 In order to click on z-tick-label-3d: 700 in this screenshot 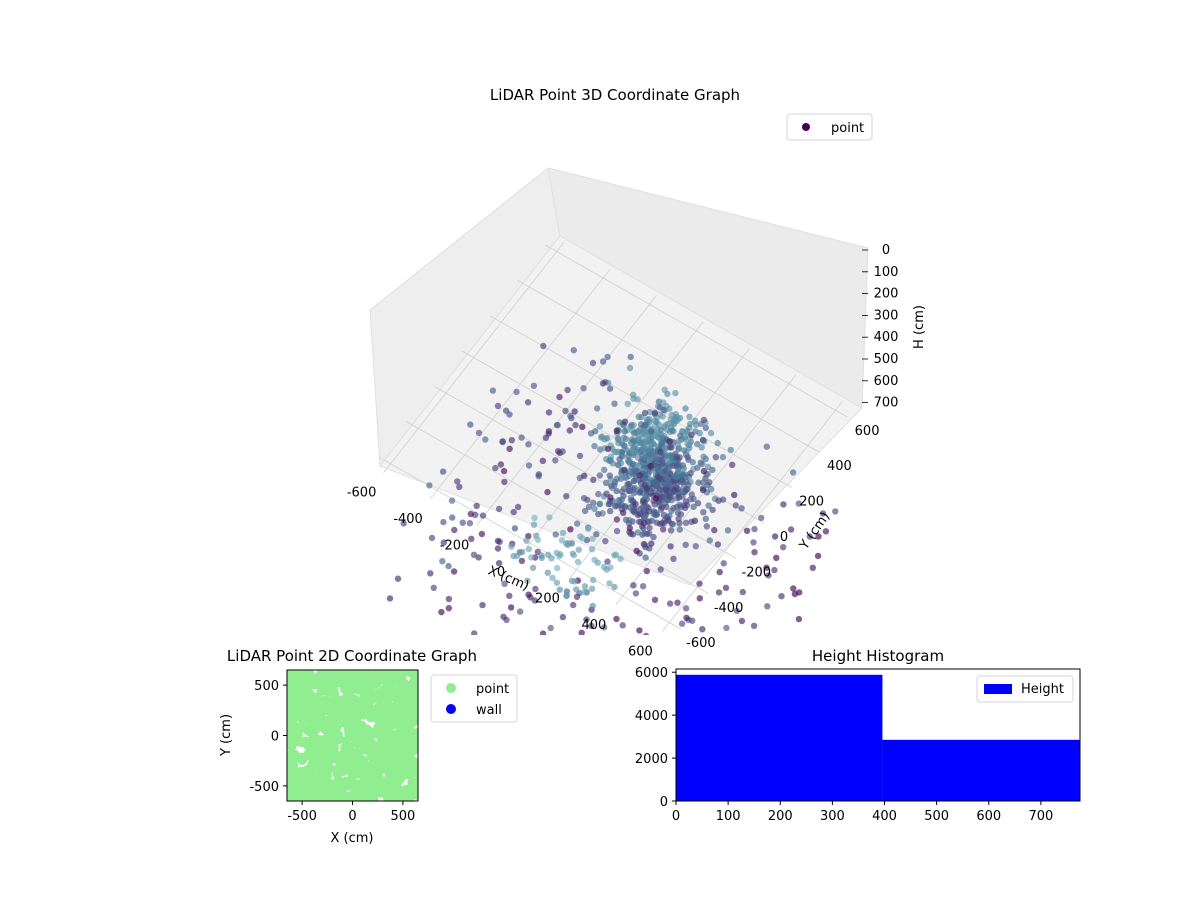, I will do `click(886, 403)`.